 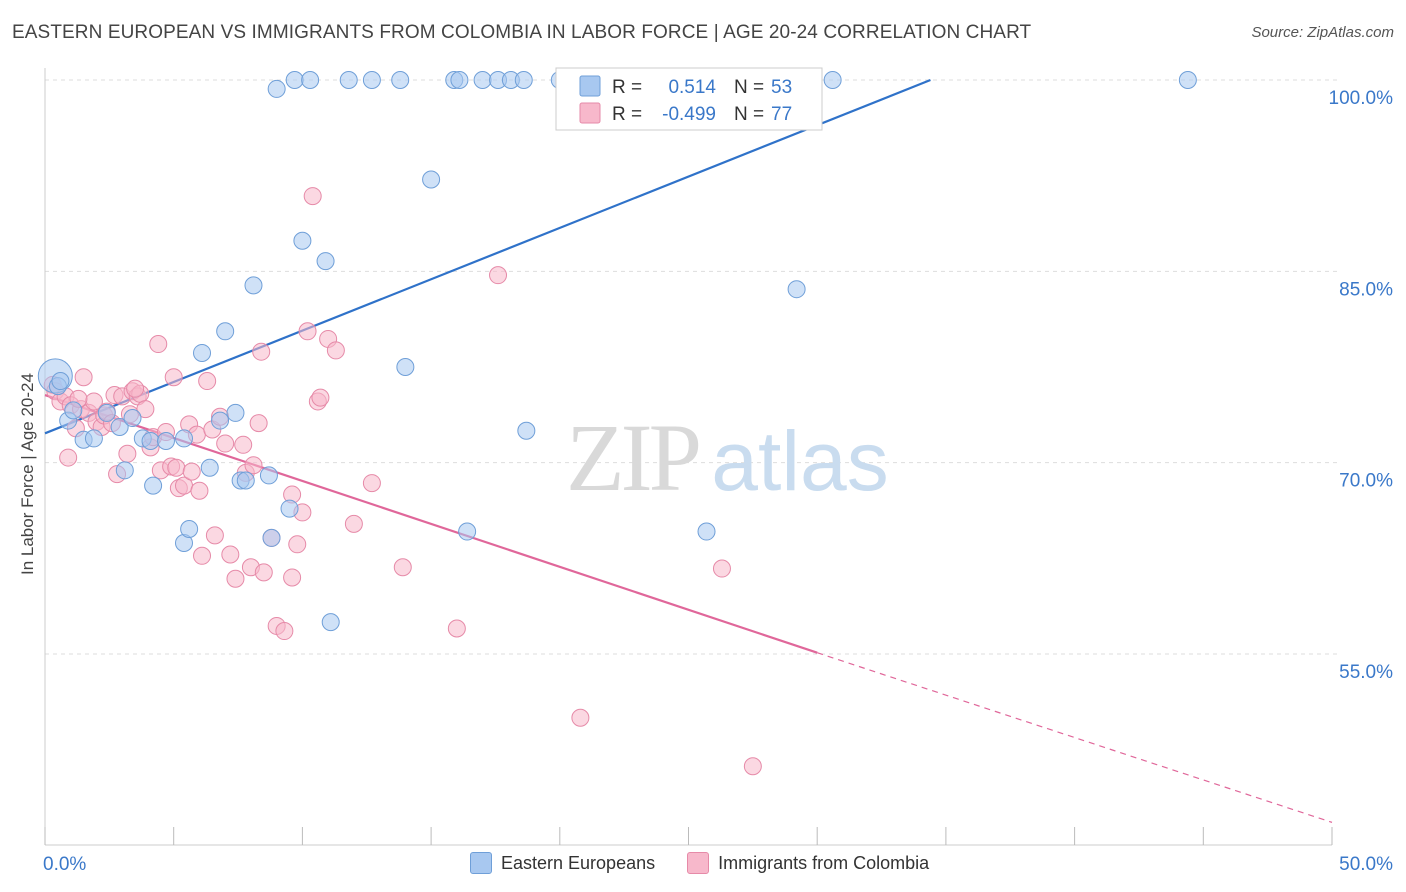 I want to click on x-tick-label: 0.0%, so click(x=64, y=864).